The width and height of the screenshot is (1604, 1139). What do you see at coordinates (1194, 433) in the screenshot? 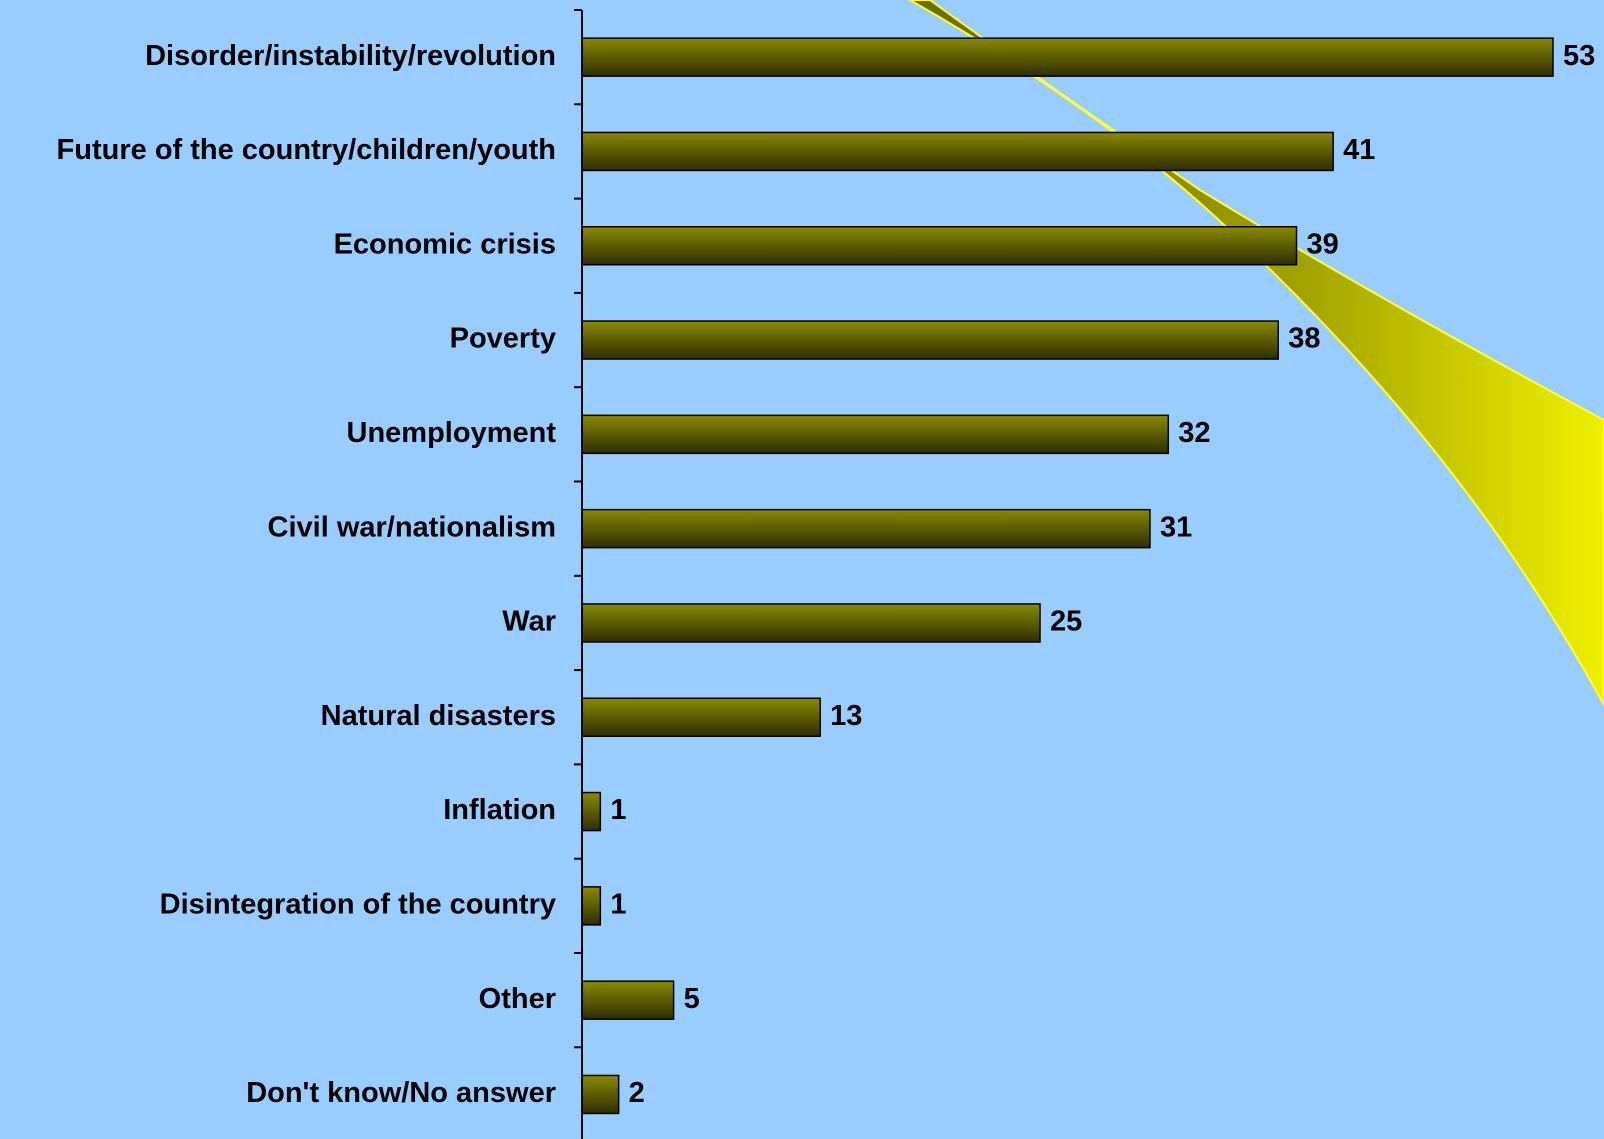
I see `data-label: 32` at bounding box center [1194, 433].